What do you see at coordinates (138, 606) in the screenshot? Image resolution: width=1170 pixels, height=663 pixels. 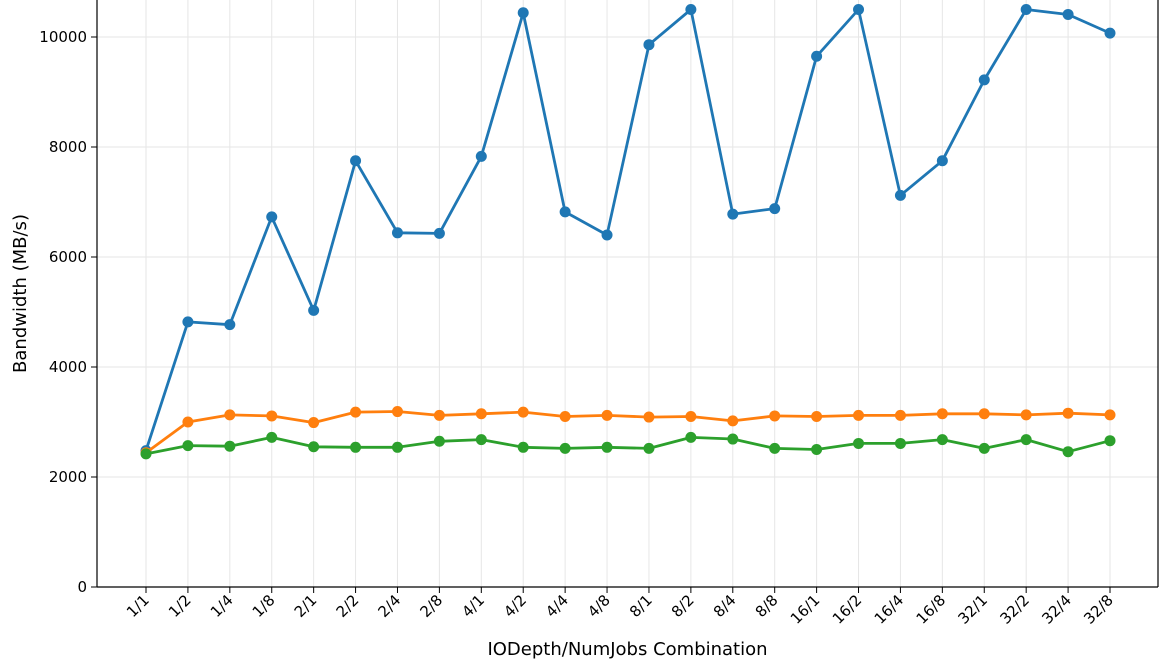 I see `x-tick-label: 1/1` at bounding box center [138, 606].